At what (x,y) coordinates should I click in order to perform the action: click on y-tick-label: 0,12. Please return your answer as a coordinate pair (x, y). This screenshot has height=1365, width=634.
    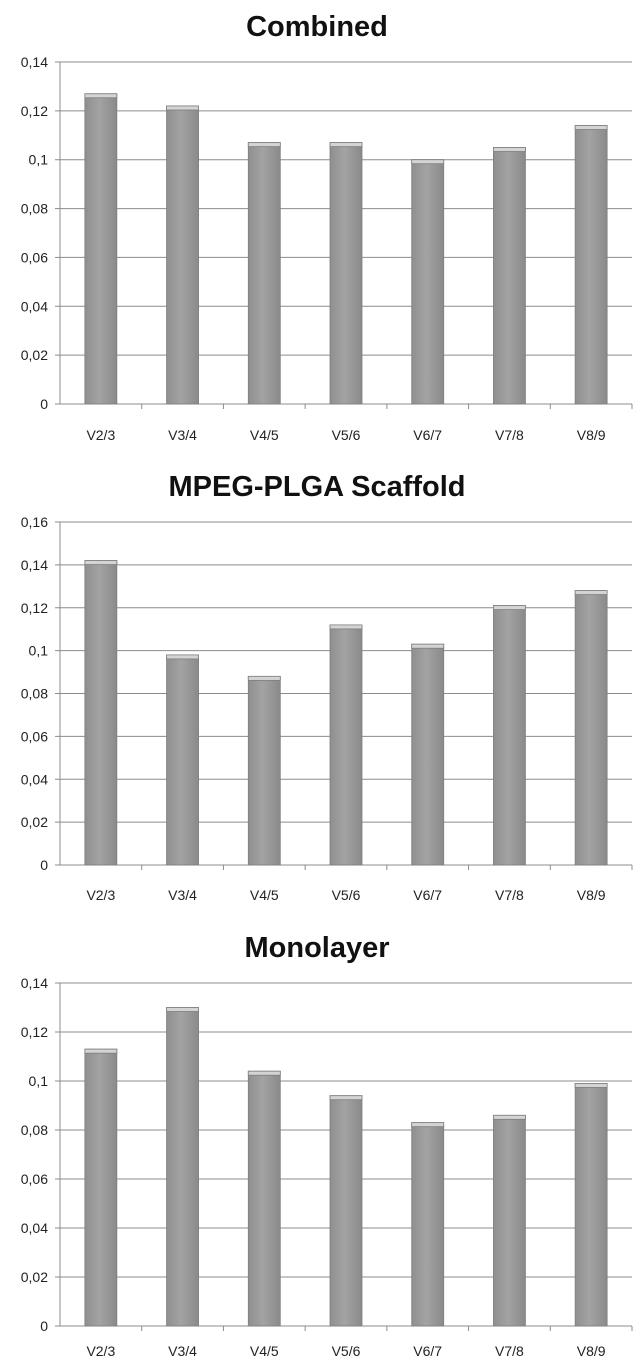
    Looking at the image, I should click on (34, 1032).